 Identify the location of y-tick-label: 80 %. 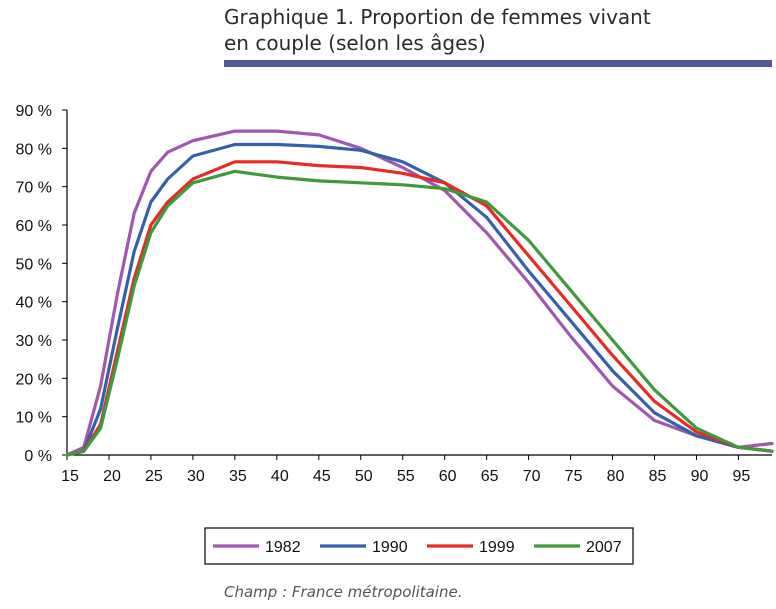
(34, 149).